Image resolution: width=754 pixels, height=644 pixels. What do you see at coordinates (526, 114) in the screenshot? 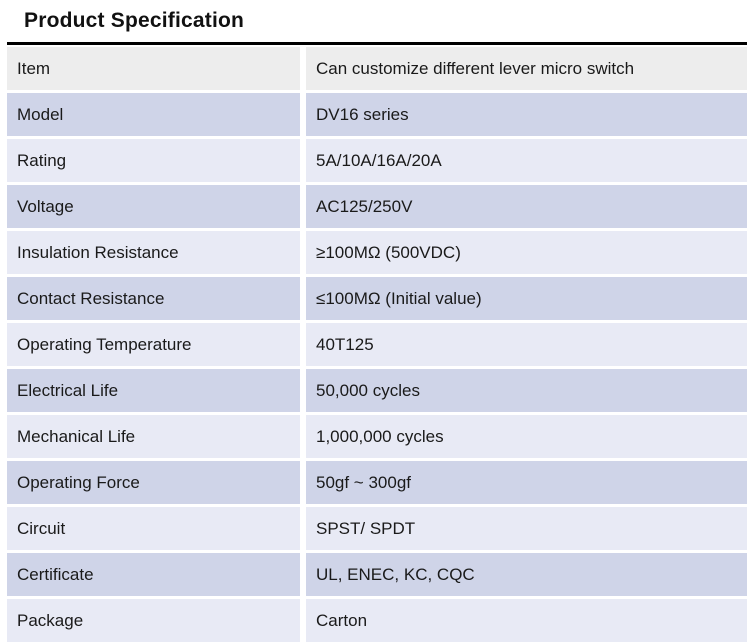
I see `spec-value-cell: DV16 series` at bounding box center [526, 114].